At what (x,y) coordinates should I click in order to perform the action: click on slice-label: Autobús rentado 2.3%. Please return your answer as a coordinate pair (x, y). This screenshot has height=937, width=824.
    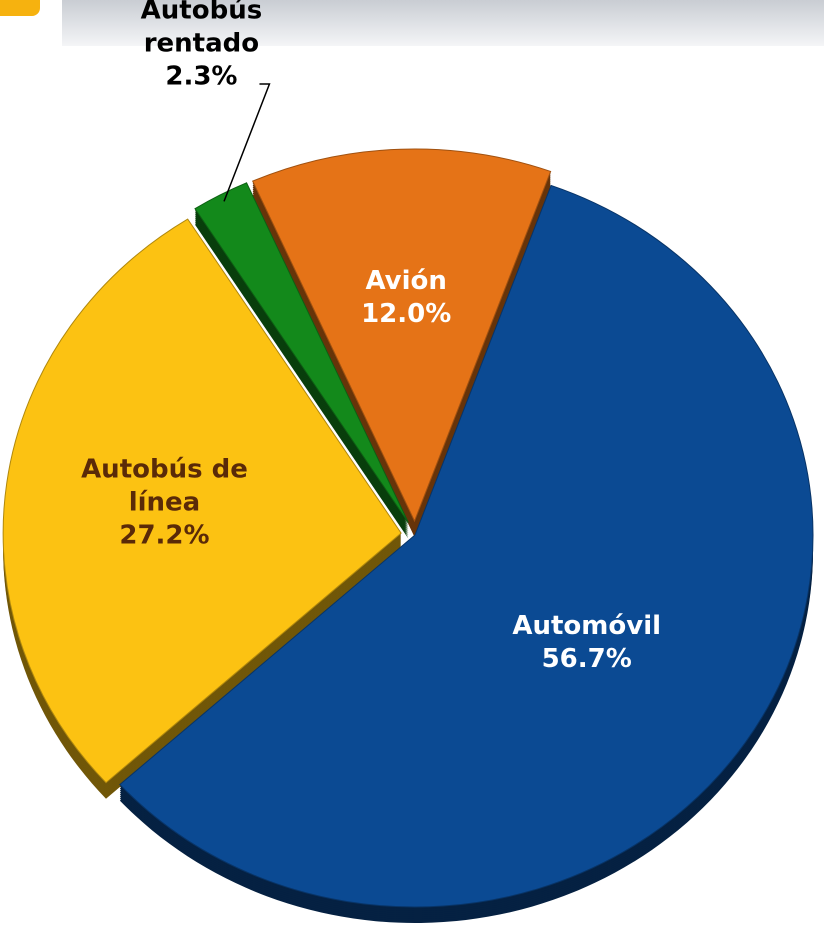
    Looking at the image, I should click on (201, 47).